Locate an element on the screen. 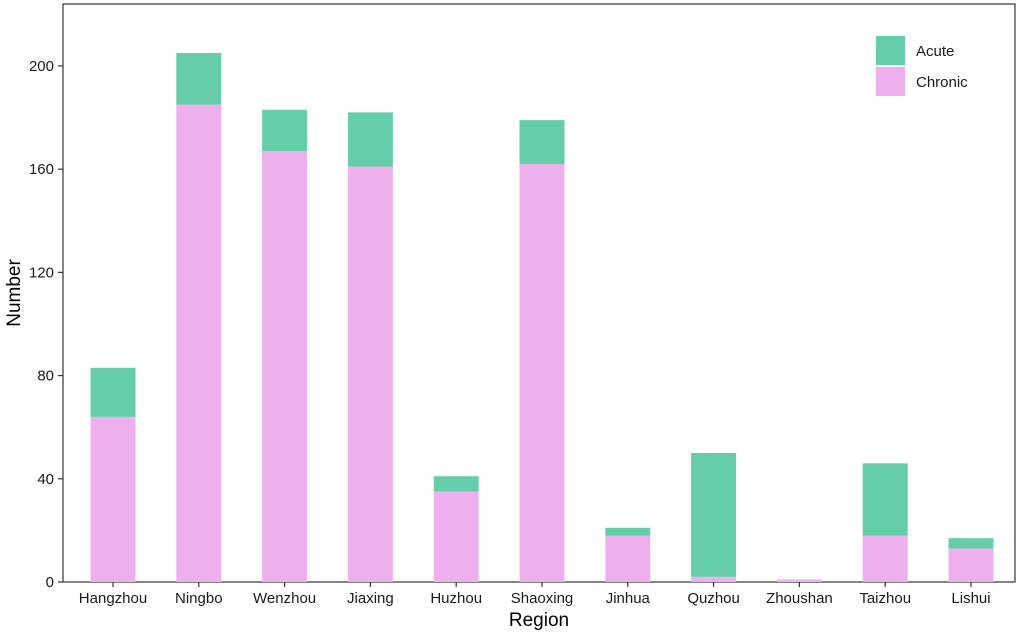 The image size is (1021, 633). bar-acute-wenzhou is located at coordinates (285, 130).